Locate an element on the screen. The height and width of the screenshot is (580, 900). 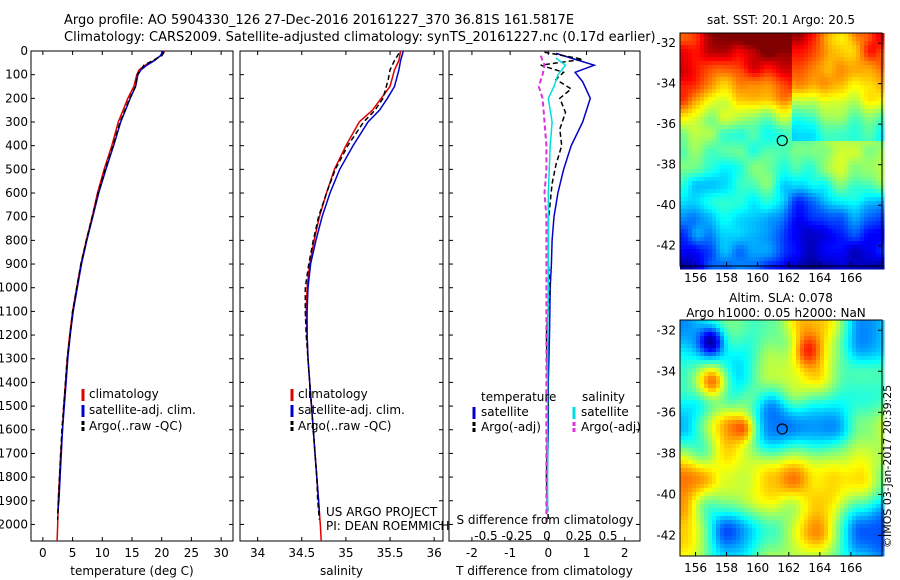
x-tick-label: 10 is located at coordinates (102, 553).